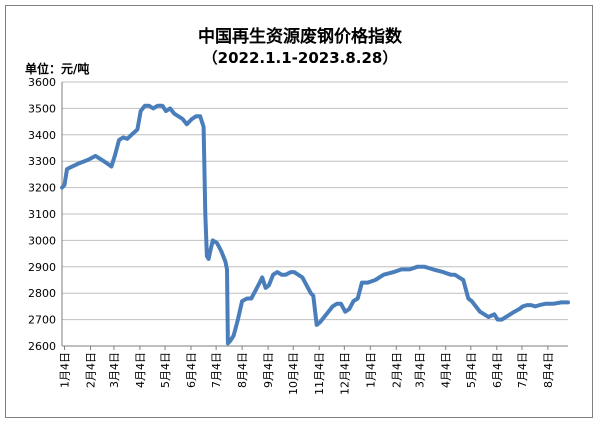 Image resolution: width=600 pixels, height=425 pixels. I want to click on x-tick-label: 9月4日, so click(268, 370).